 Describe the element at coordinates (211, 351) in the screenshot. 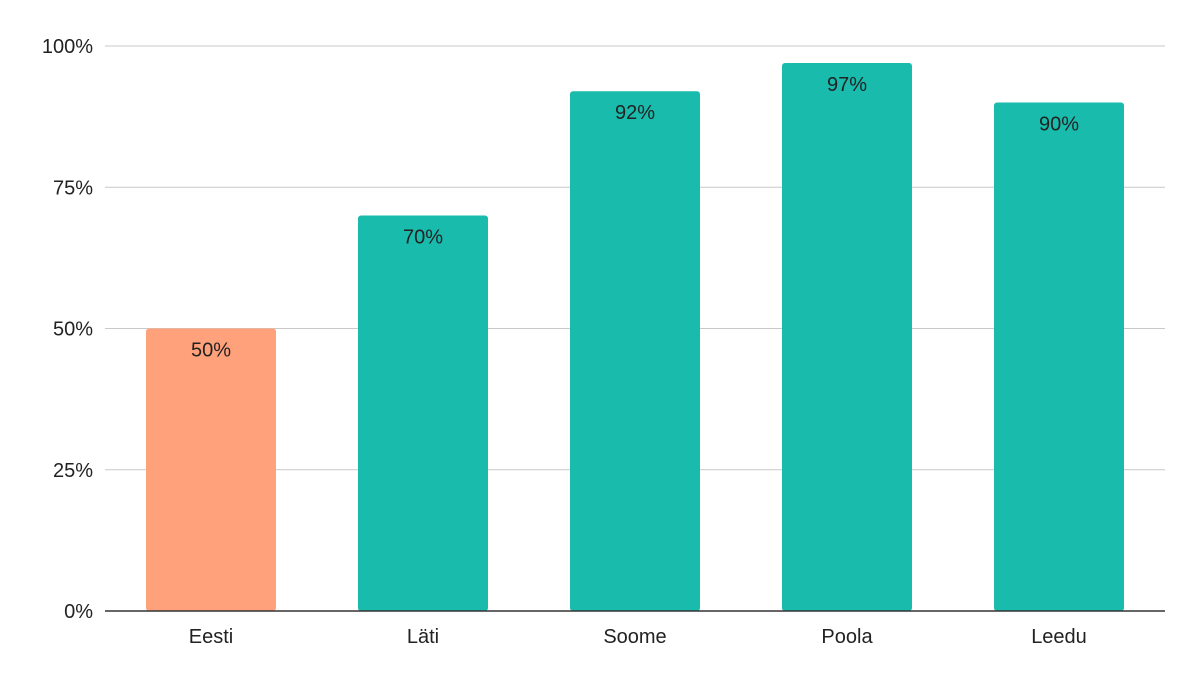

I see `data-label: 50%` at that location.